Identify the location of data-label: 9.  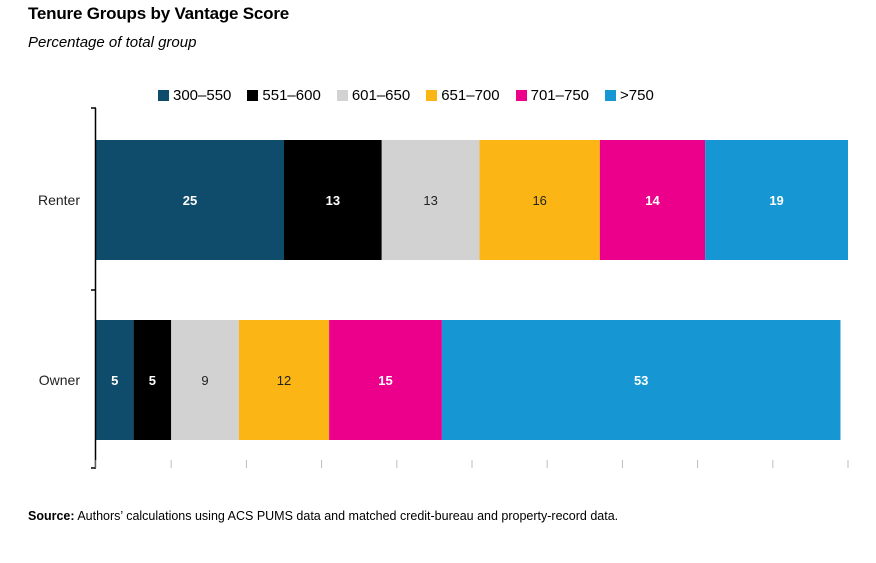
(204, 380).